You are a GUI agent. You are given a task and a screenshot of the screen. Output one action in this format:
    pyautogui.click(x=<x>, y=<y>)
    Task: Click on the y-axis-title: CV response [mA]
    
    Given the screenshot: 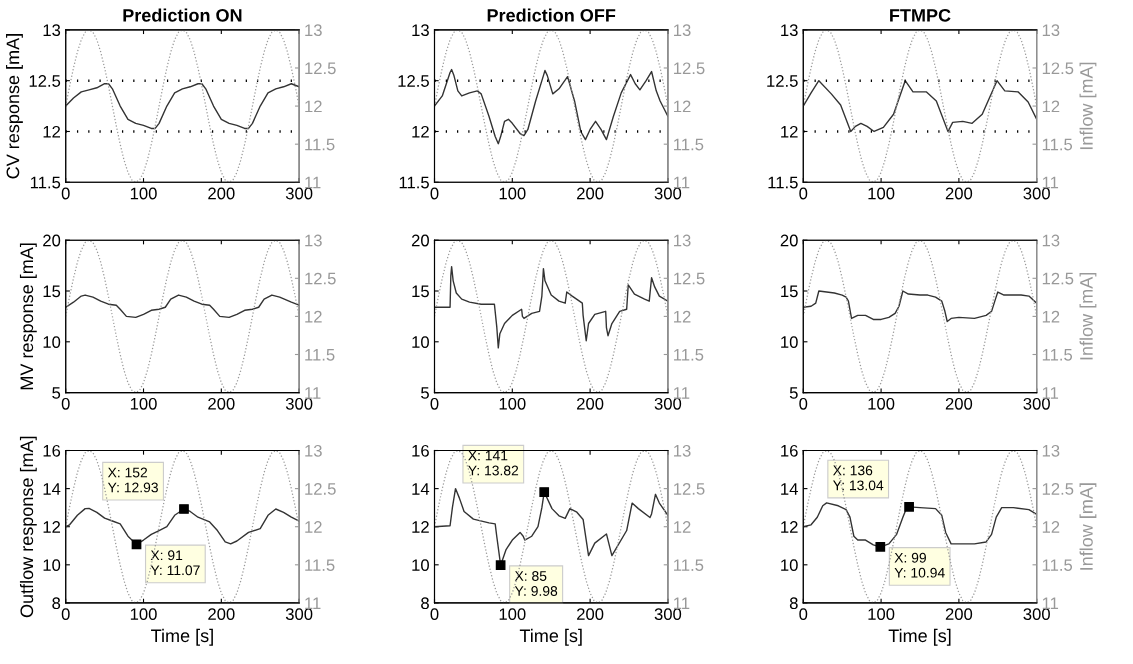 What is the action you would take?
    pyautogui.click(x=14, y=106)
    